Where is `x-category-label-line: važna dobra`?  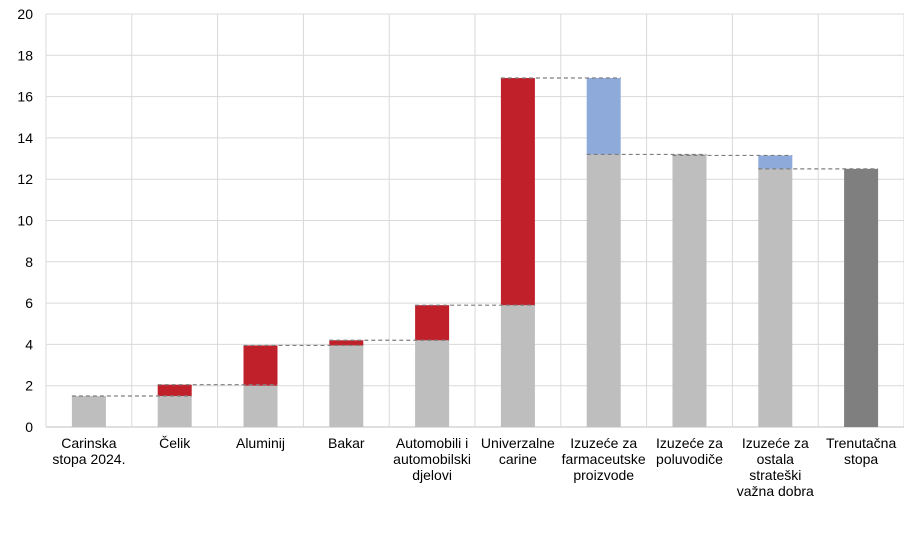
x-category-label-line: važna dobra is located at coordinates (775, 491).